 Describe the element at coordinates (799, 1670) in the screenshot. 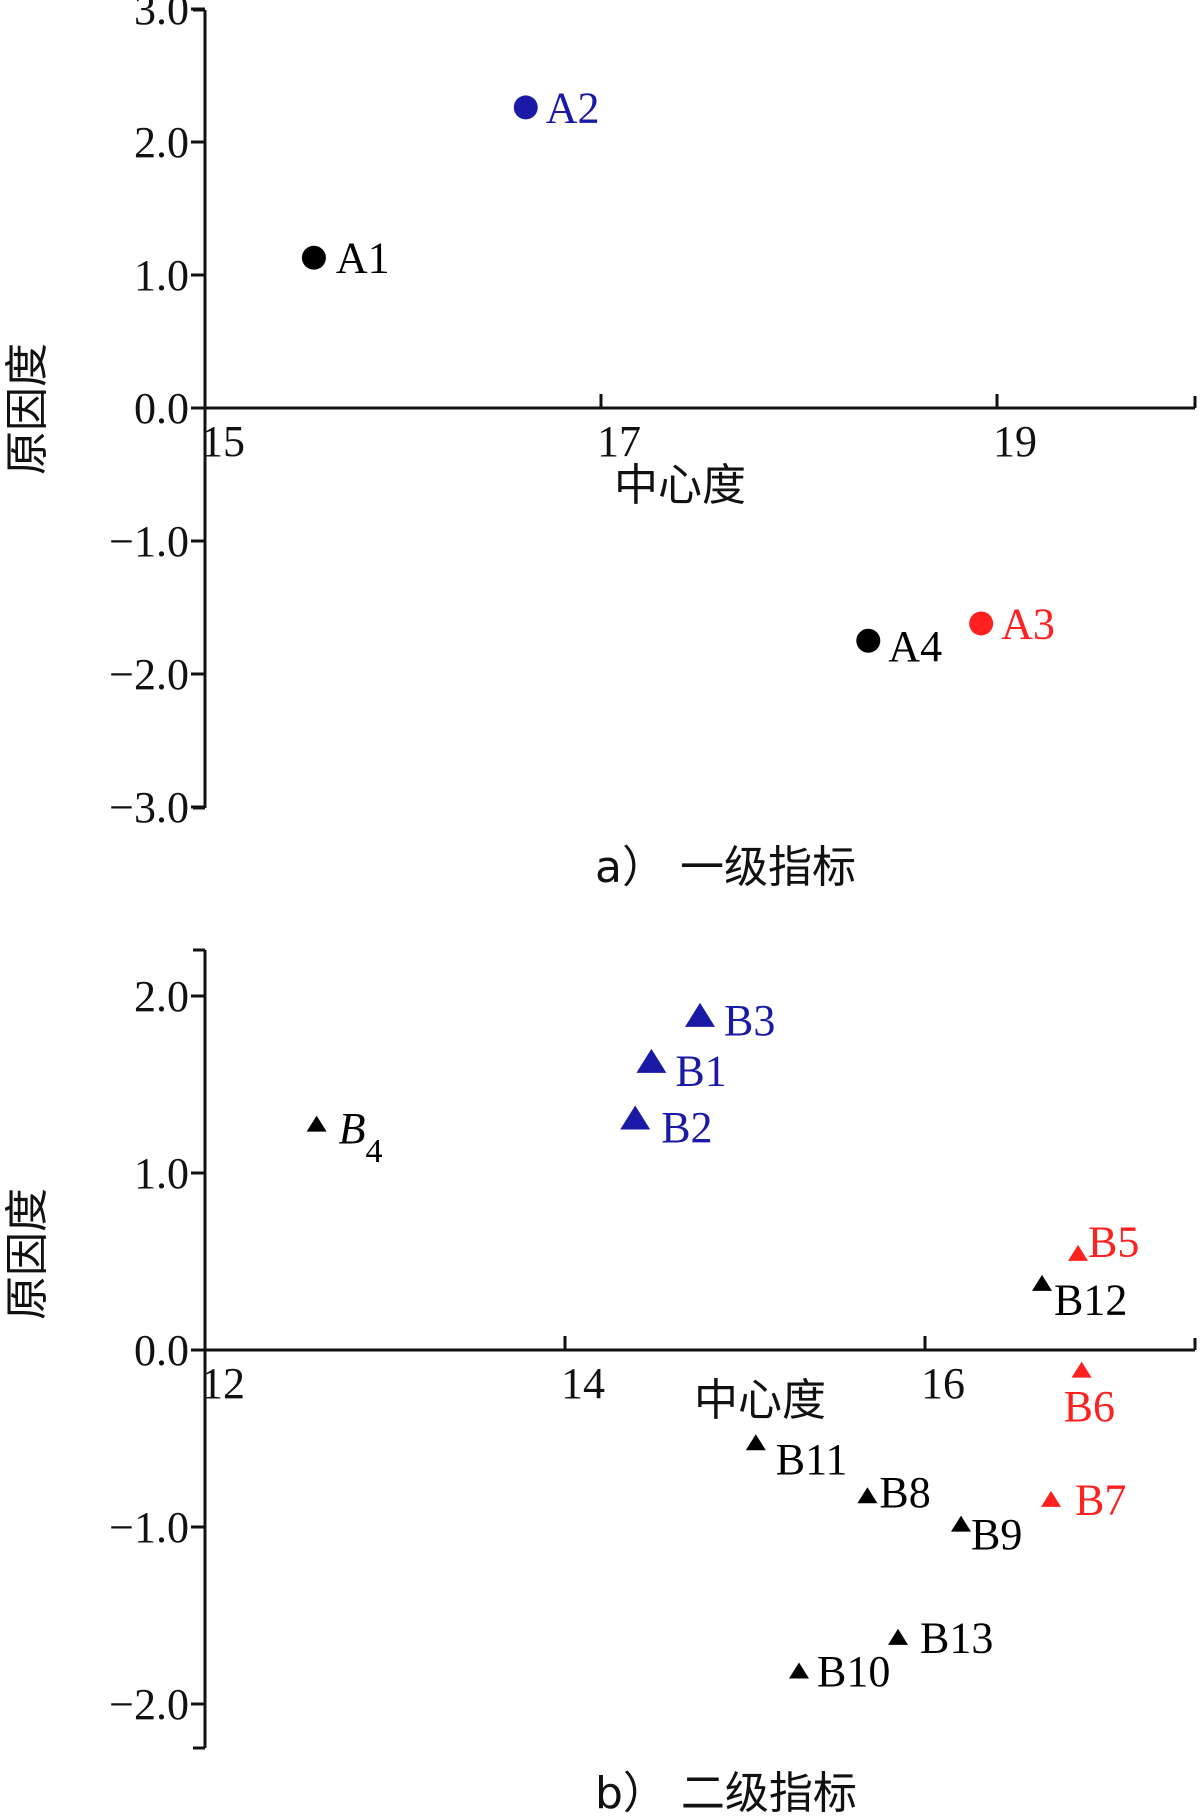

I see `data-point-b10` at that location.